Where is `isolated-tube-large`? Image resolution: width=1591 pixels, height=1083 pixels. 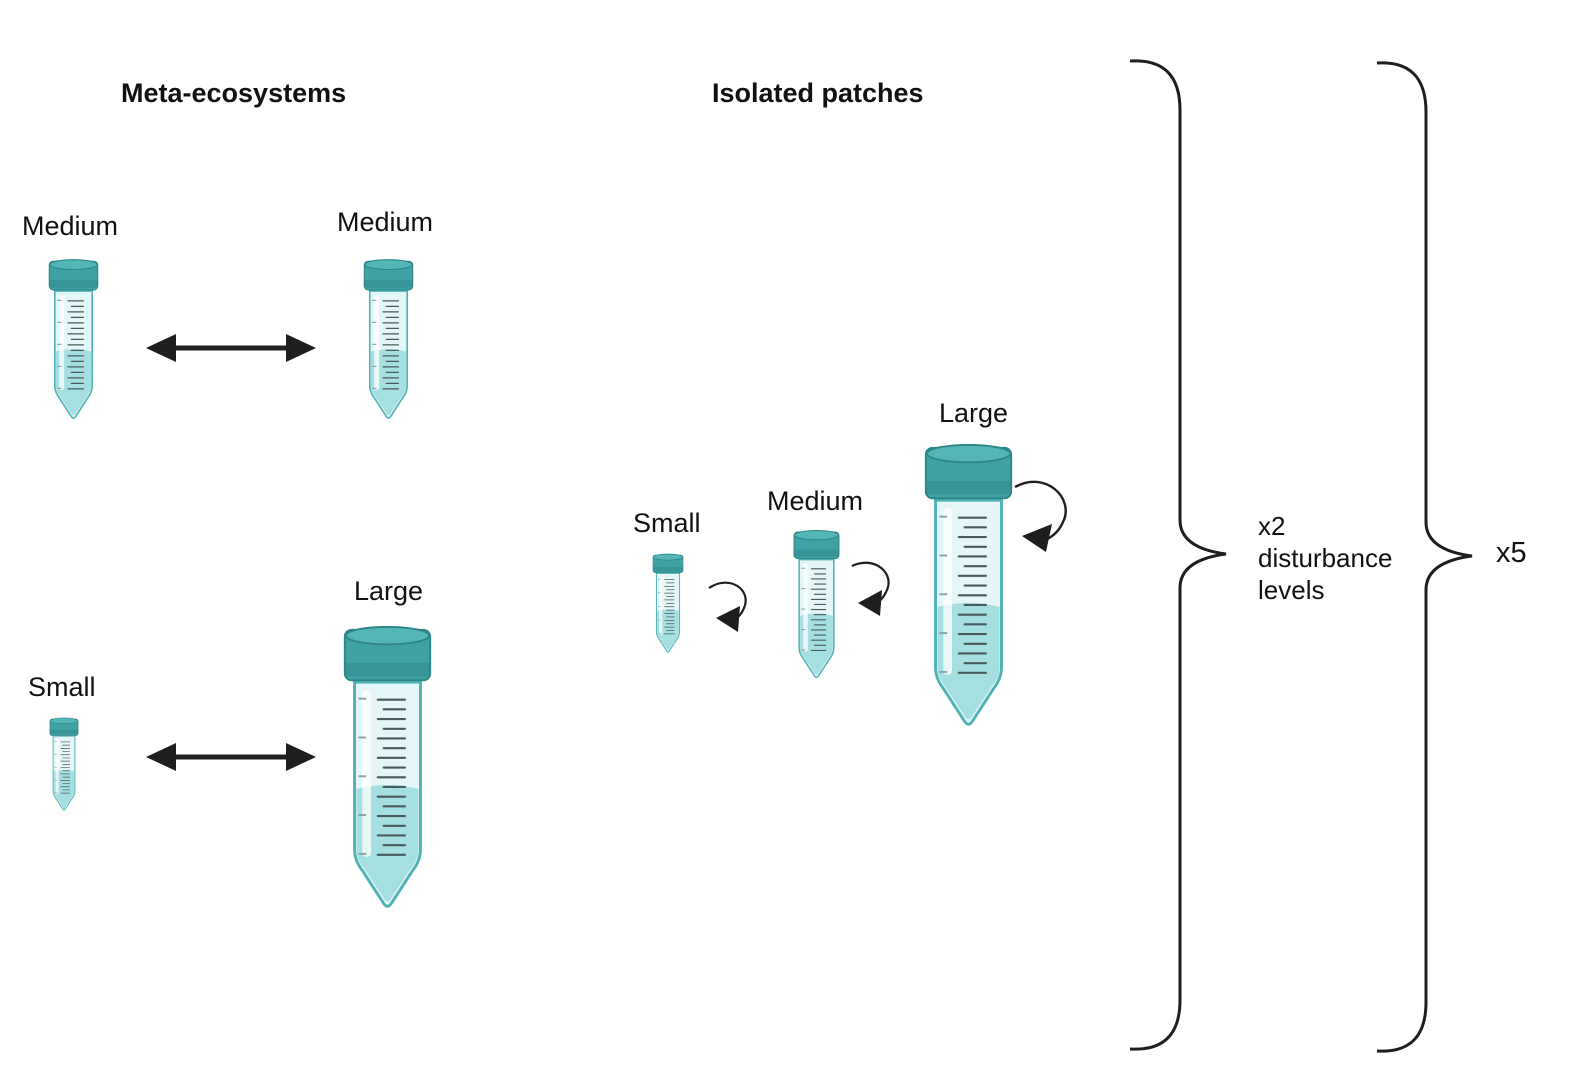 isolated-tube-large is located at coordinates (968, 584).